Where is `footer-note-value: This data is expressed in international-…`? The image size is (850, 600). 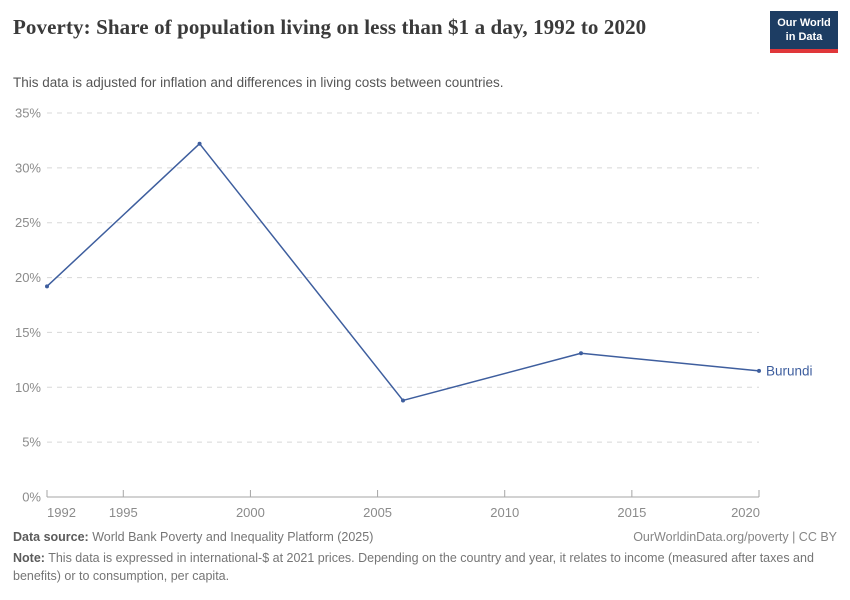 footer-note-value: This data is expressed in international-… is located at coordinates (413, 567).